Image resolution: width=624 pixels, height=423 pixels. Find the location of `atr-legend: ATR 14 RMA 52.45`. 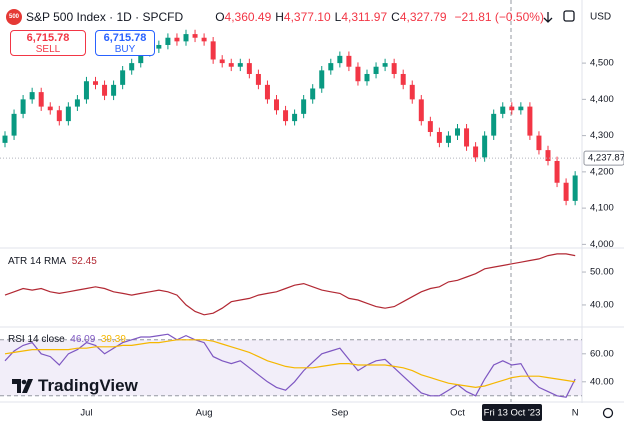

atr-legend: ATR 14 RMA 52.45 is located at coordinates (52, 261).